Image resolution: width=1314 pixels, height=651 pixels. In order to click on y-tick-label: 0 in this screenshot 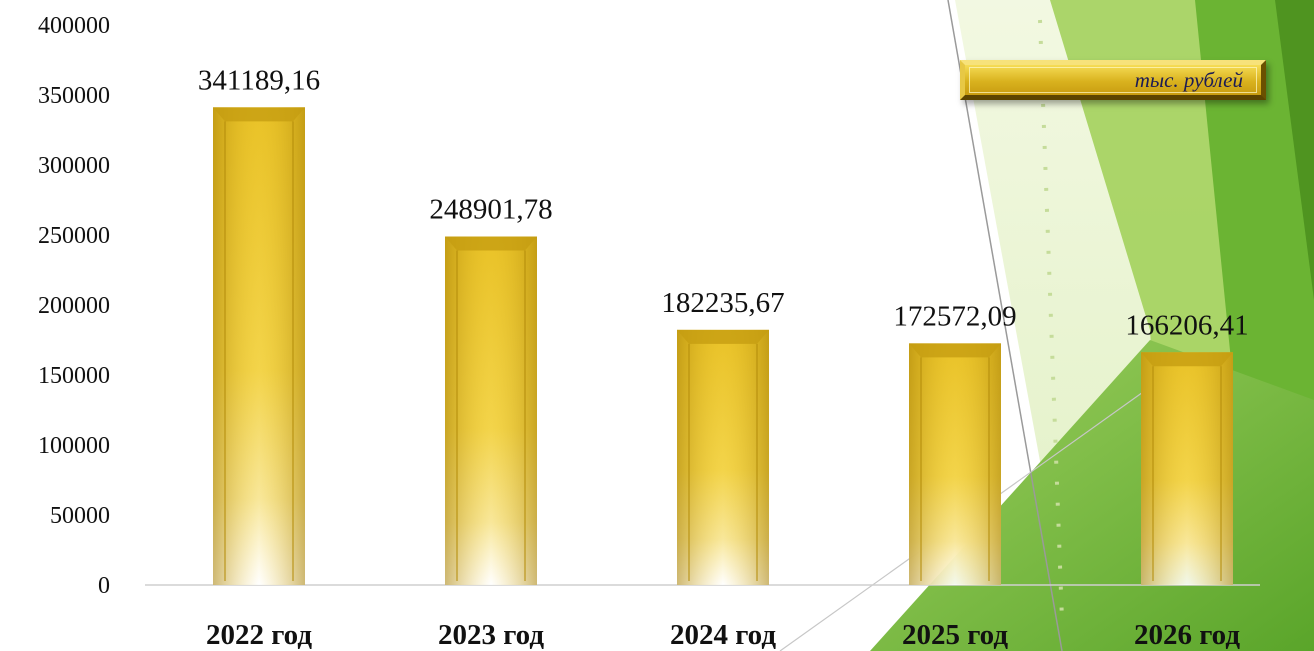, I will do `click(104, 586)`.